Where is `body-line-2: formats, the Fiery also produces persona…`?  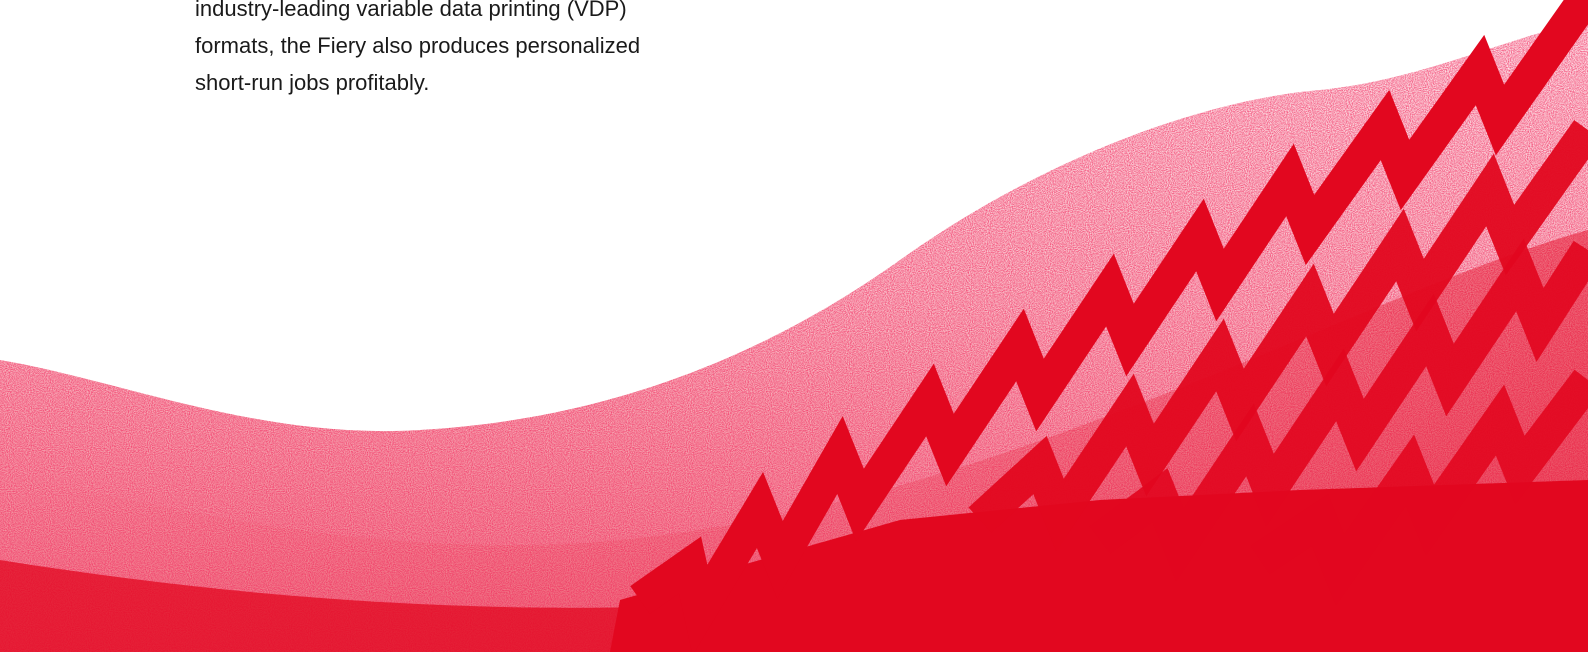
body-line-2: formats, the Fiery also produces persona… is located at coordinates (418, 45).